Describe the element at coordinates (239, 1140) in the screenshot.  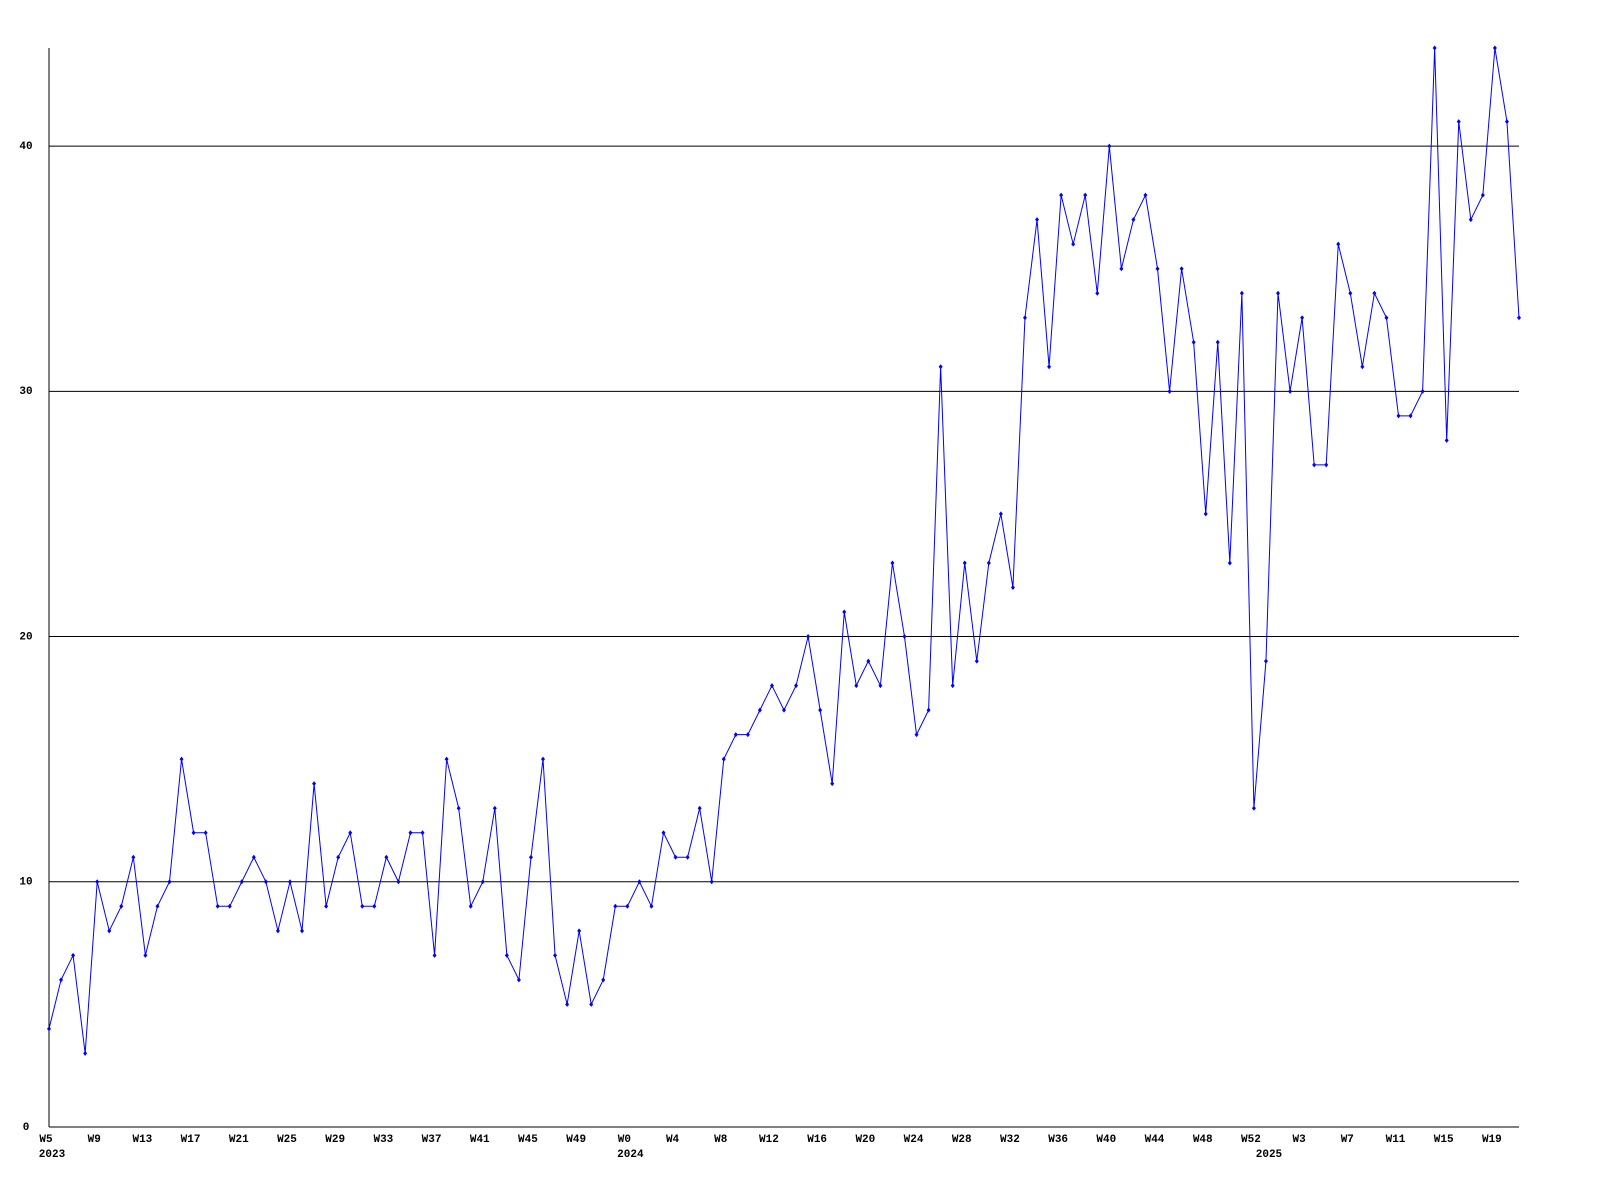
I see `x-tick-label: W21` at that location.